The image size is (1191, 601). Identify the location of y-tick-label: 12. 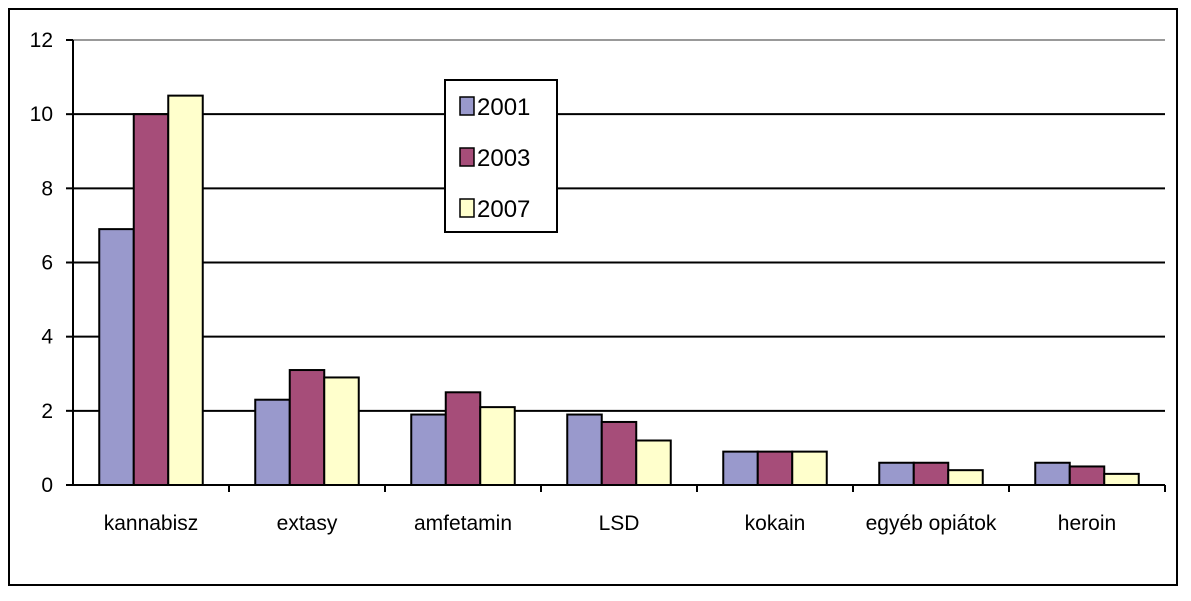
(41, 40).